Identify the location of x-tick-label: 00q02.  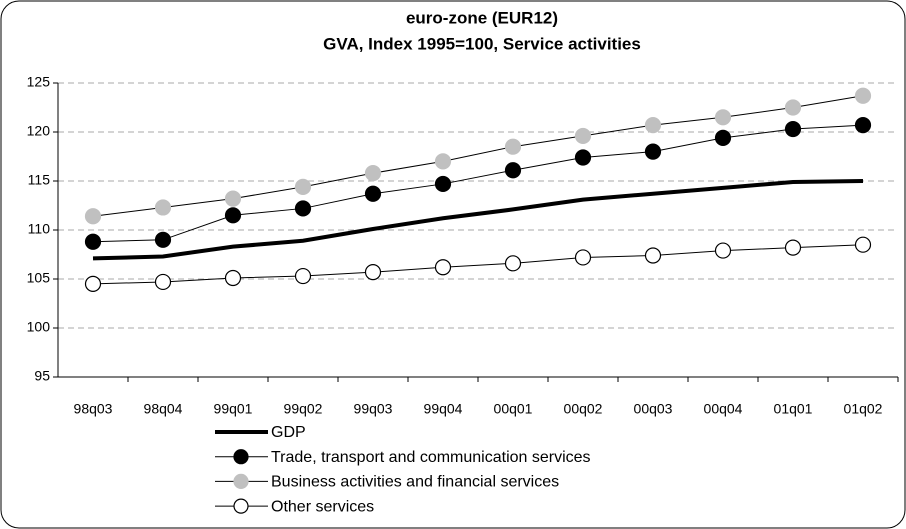
(583, 409).